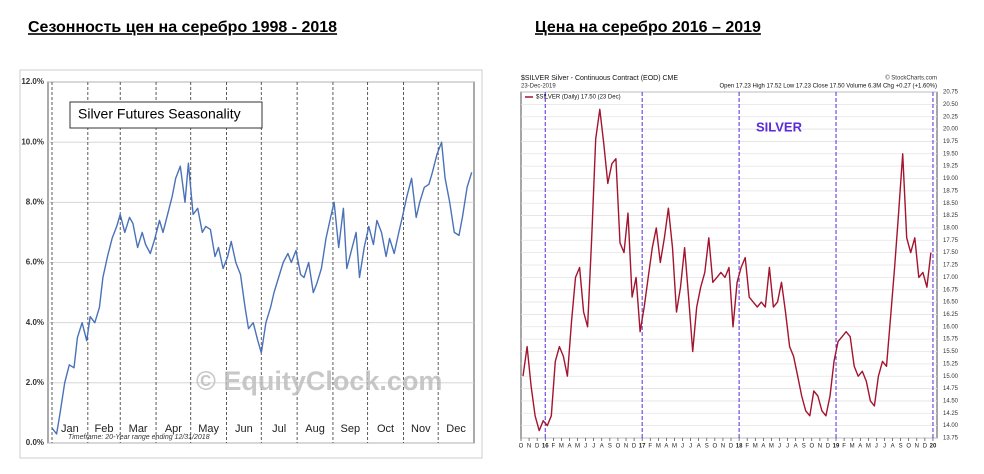  I want to click on x-tick-label: 20, so click(933, 447).